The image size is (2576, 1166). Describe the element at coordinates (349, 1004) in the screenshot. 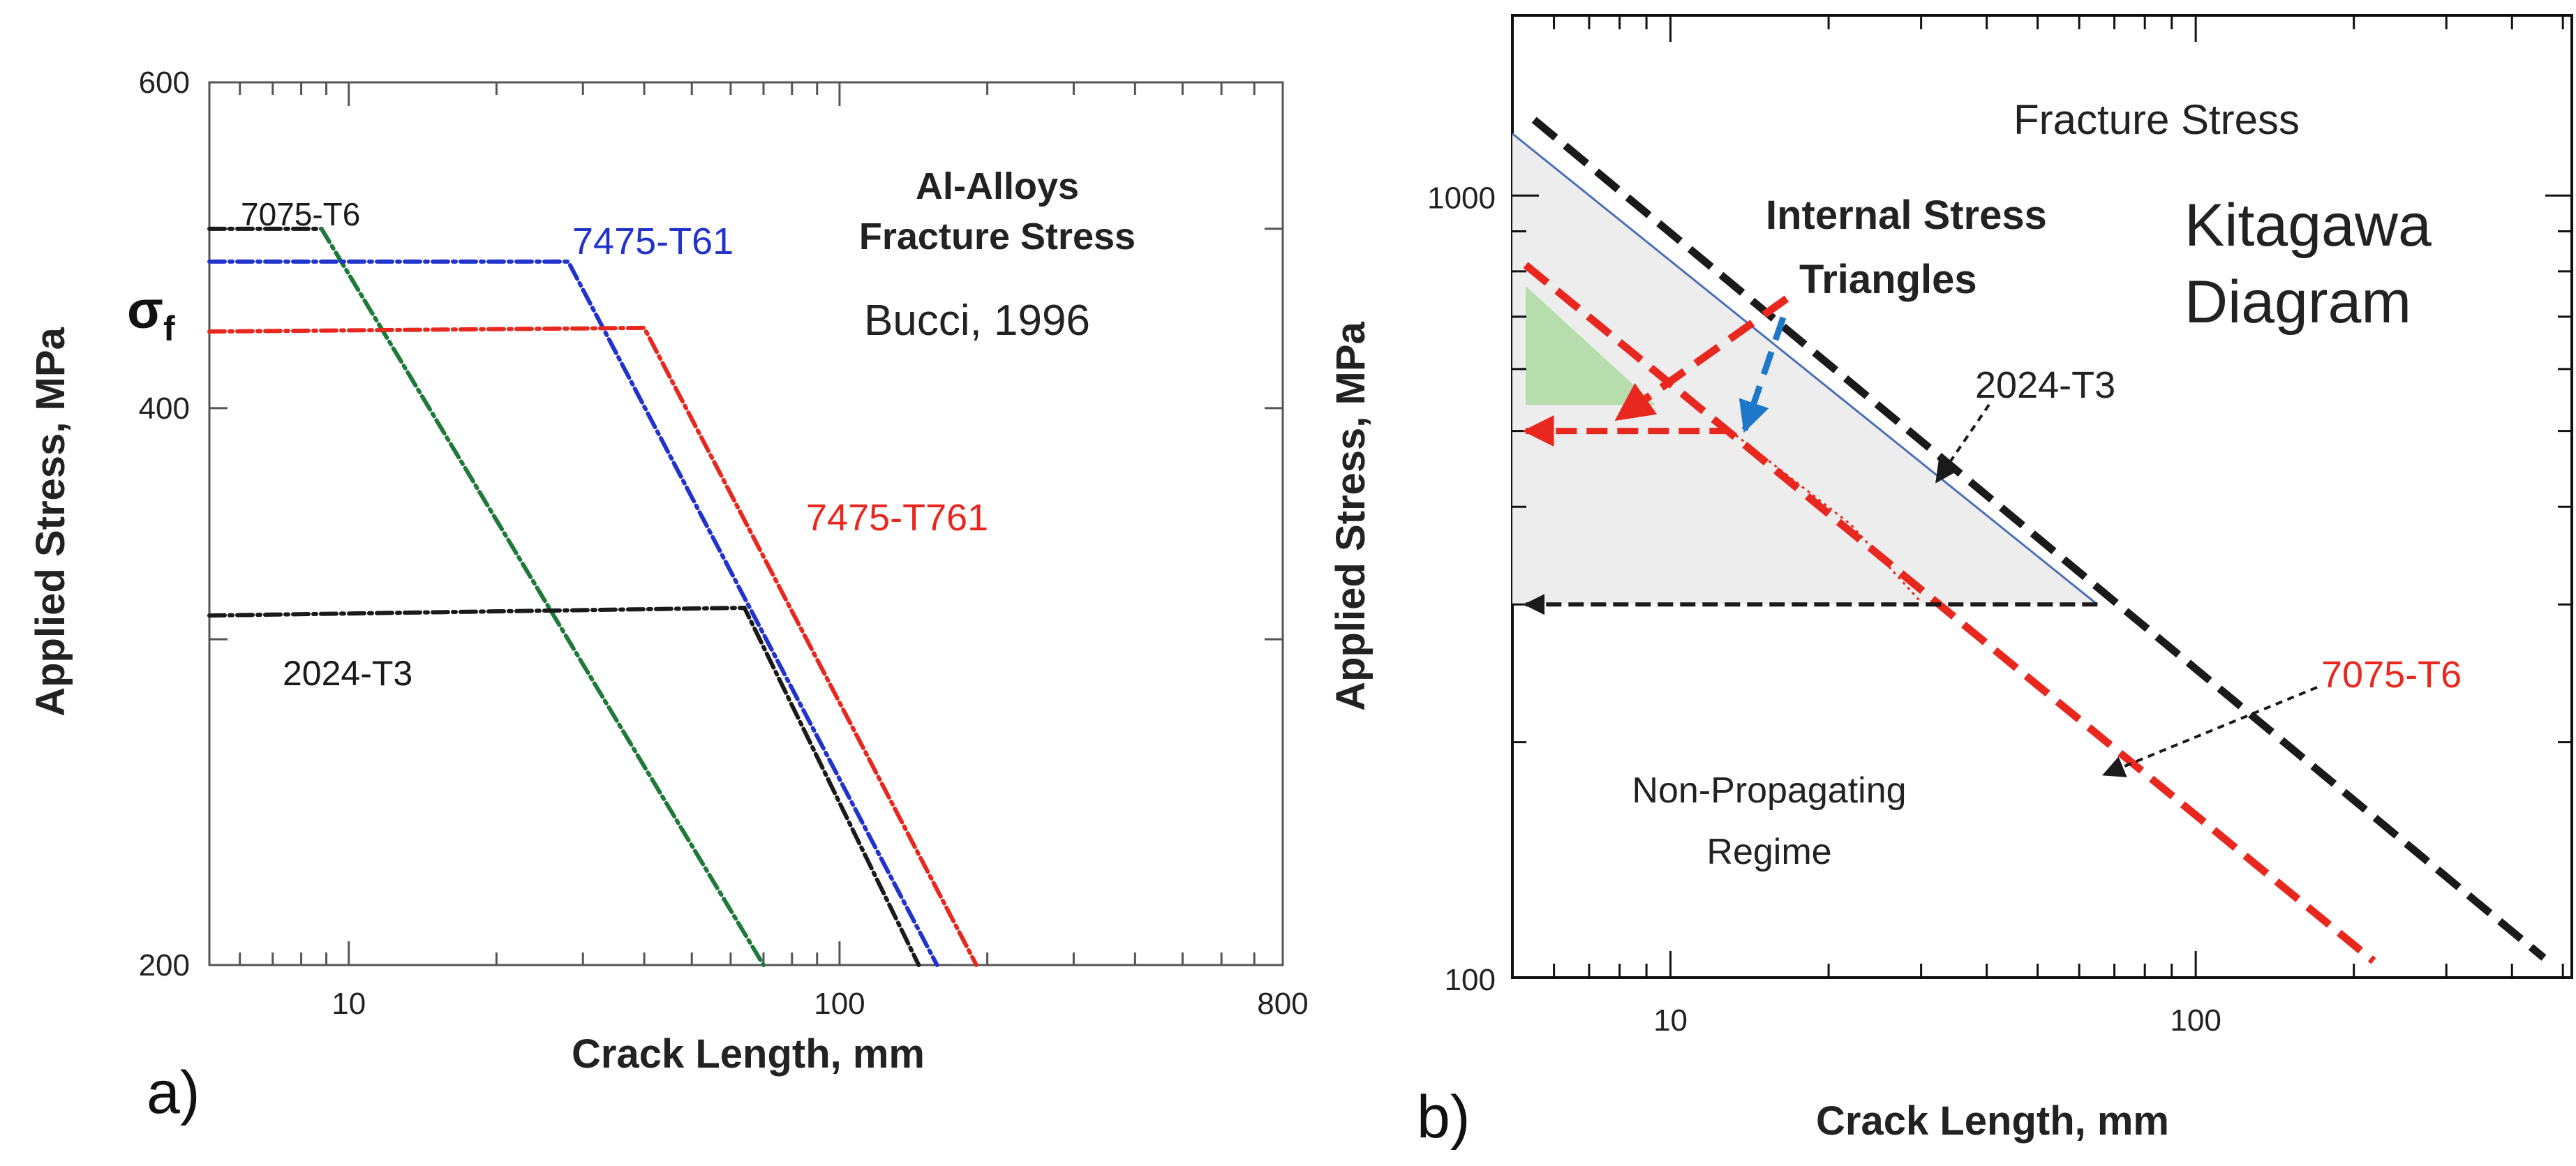

I see `x-tick-label-10: 10` at that location.